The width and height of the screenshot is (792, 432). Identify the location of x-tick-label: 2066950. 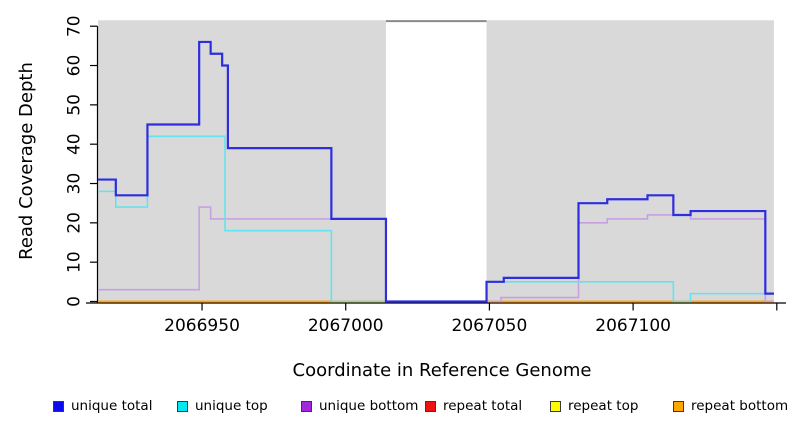
(202, 326).